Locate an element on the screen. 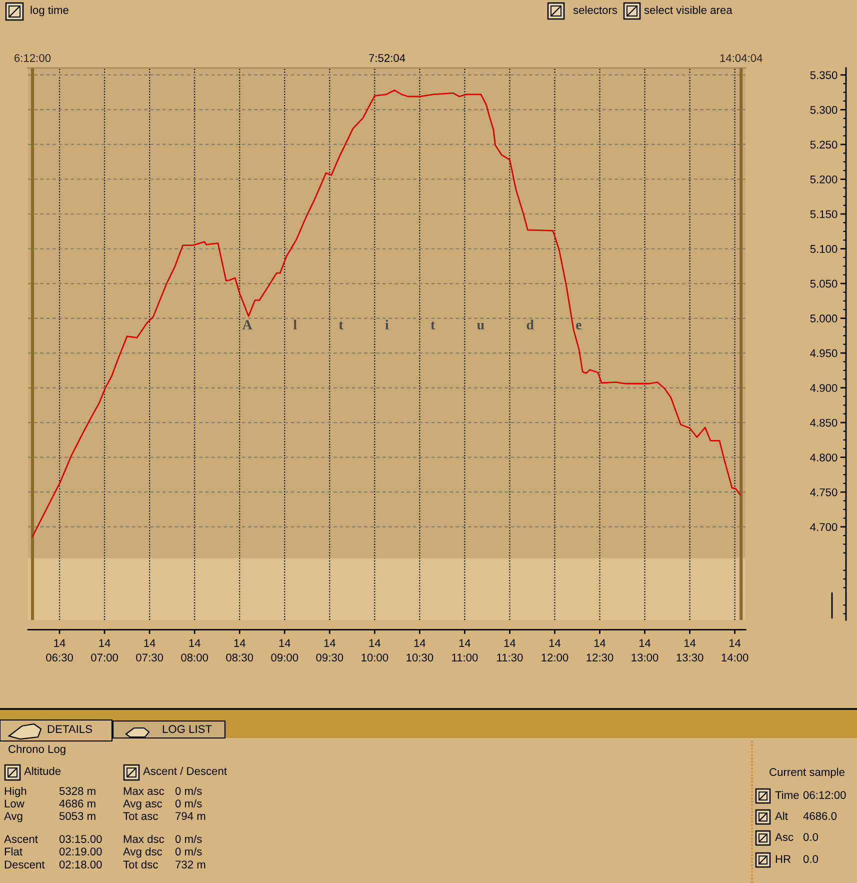  text: High is located at coordinates (15, 792).